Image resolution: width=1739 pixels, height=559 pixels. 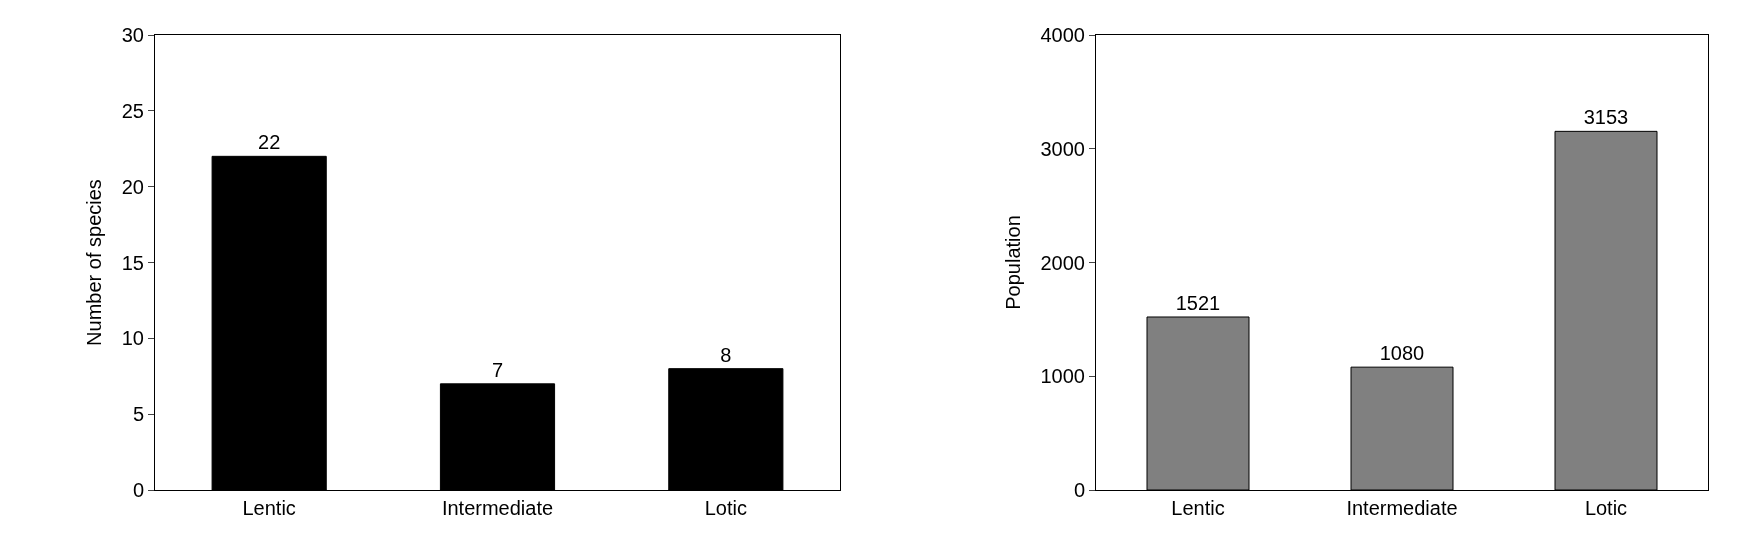 I want to click on y-tick-label: 25, so click(x=132, y=110).